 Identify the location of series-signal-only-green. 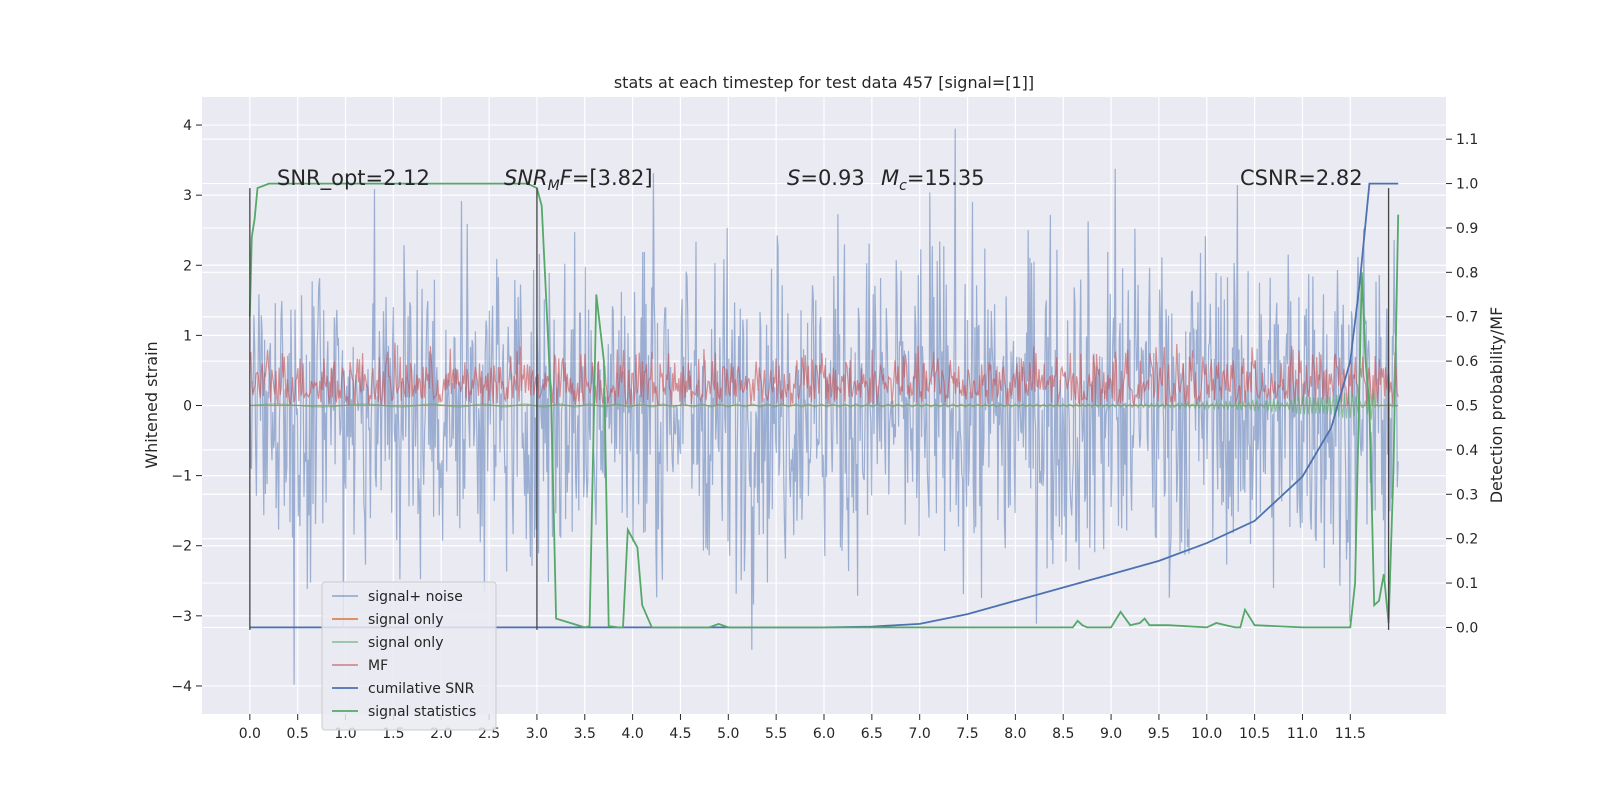
(824, 404).